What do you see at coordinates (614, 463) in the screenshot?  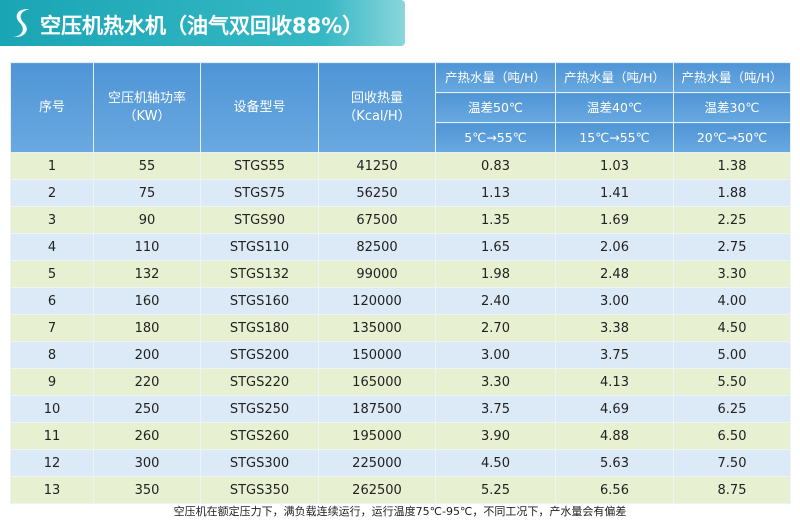 I see `table-cell: 5.63` at bounding box center [614, 463].